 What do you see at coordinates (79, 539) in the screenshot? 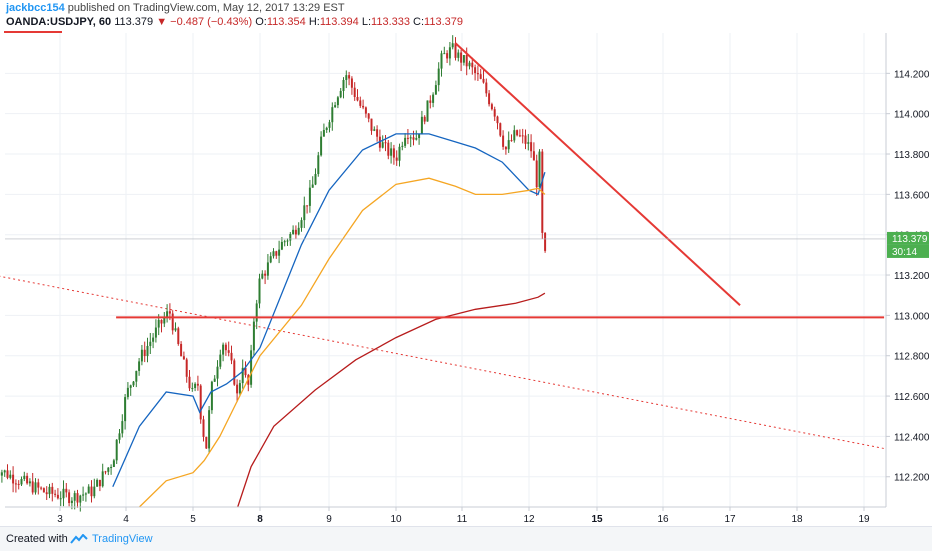
I see `tradingview-logo-icon` at bounding box center [79, 539].